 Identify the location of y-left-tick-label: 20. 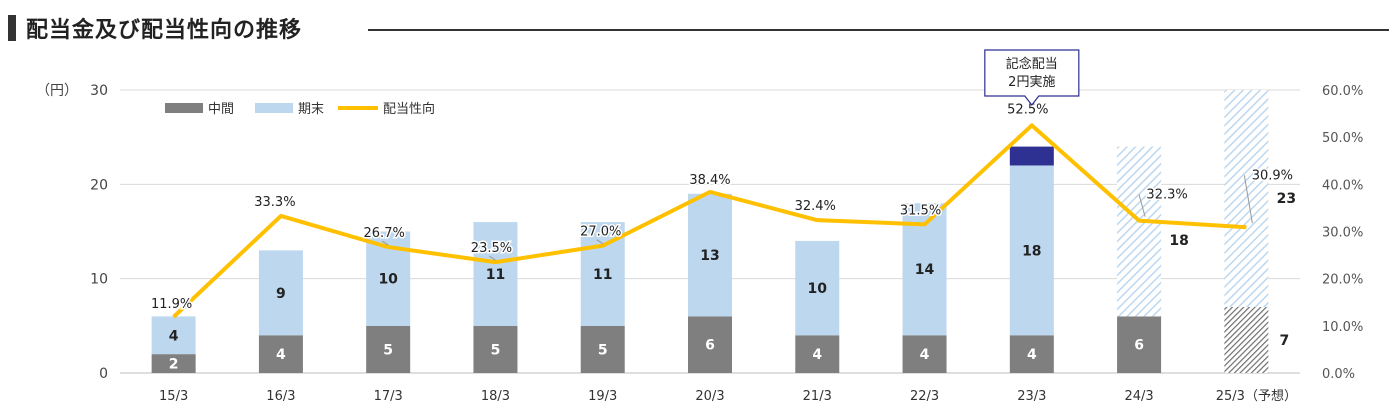
(99, 185).